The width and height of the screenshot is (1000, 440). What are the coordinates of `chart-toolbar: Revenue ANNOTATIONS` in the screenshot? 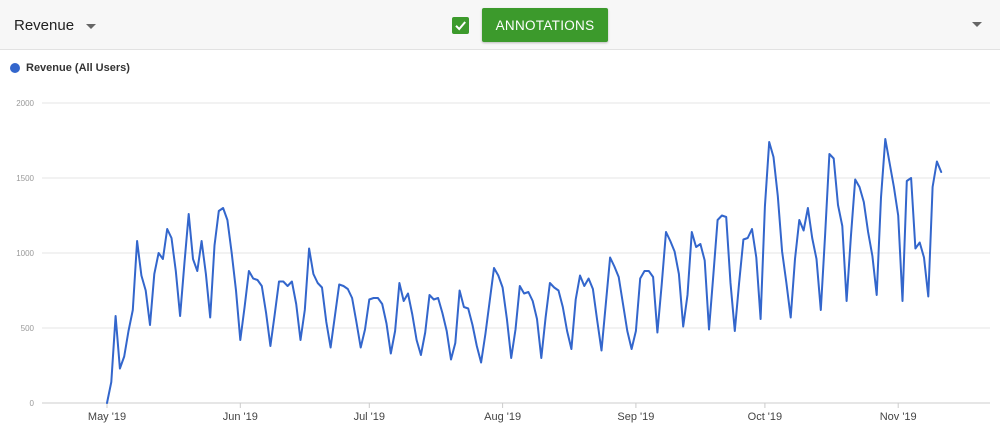 It's located at (500, 25).